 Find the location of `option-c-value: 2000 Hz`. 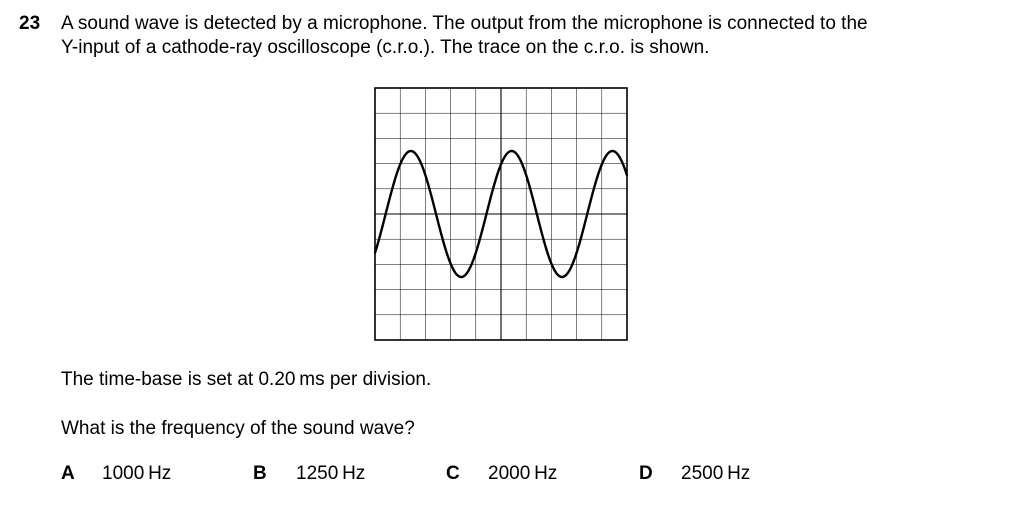

option-c-value: 2000 Hz is located at coordinates (523, 473).